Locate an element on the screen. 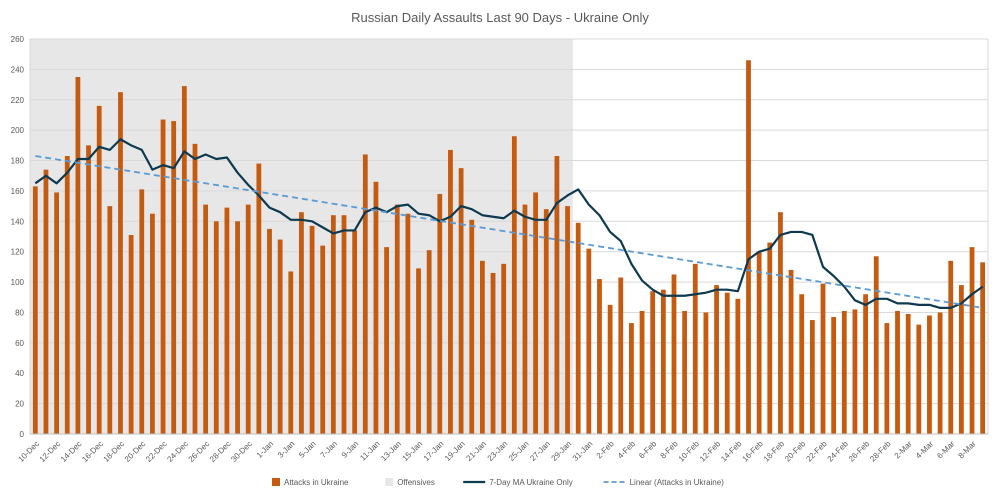 Image resolution: width=1000 pixels, height=498 pixels. y-tick-label: 0 is located at coordinates (22, 434).